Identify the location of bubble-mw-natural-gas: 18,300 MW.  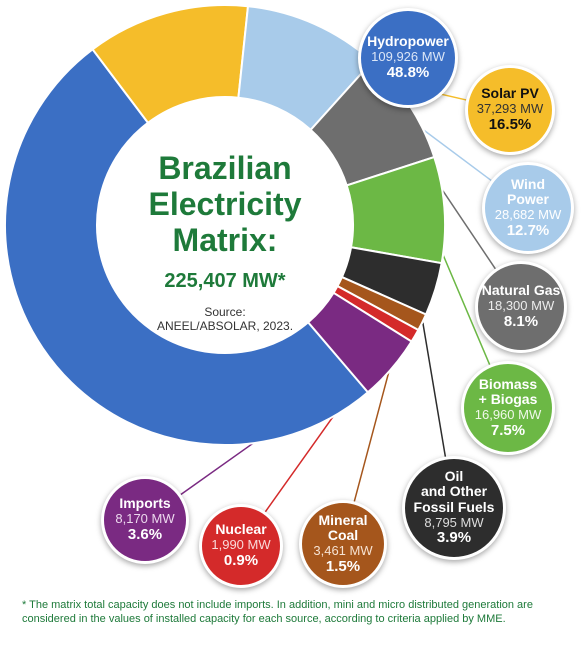
(521, 306).